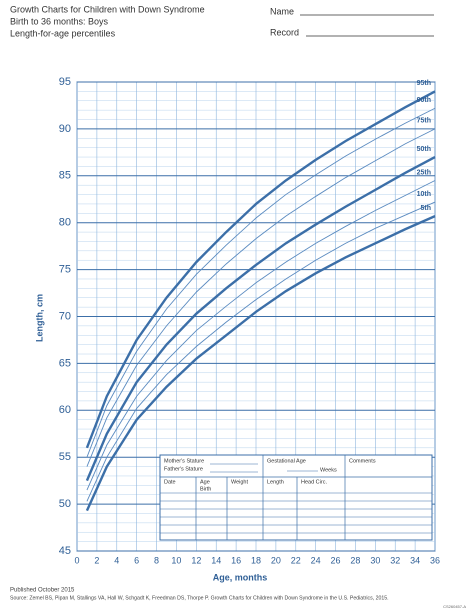 This screenshot has width=474, height=612. Describe the element at coordinates (39, 318) in the screenshot. I see `y-axis-label: Length, cm` at that location.